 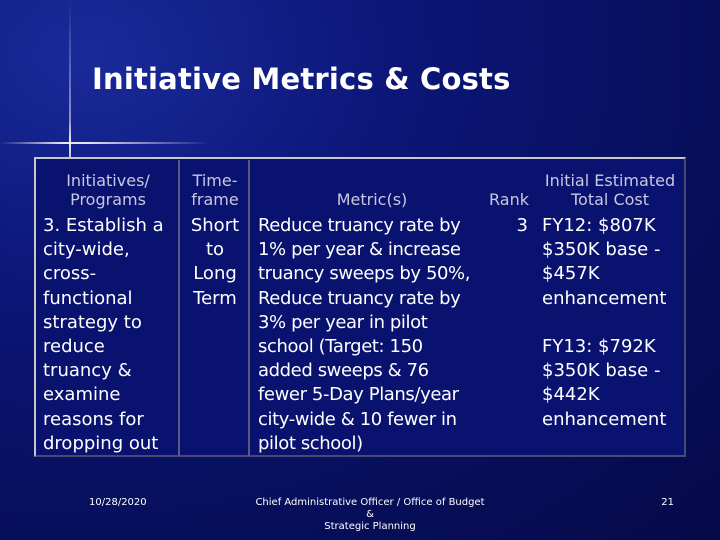 I want to click on header-timeframe-line1: Time-, so click(x=215, y=180).